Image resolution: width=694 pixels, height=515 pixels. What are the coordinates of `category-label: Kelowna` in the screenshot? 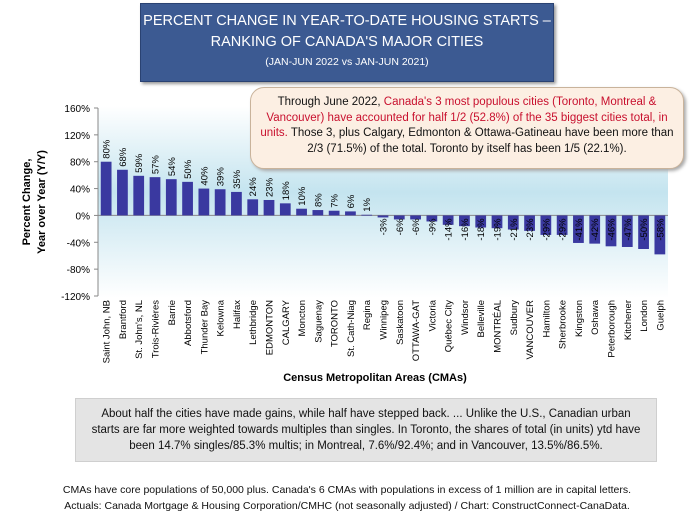 It's located at (221, 317).